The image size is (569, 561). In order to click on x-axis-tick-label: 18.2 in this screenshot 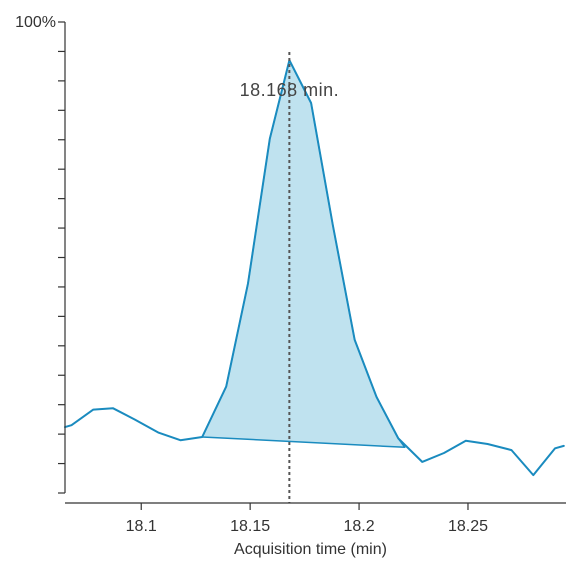, I will do `click(358, 526)`.